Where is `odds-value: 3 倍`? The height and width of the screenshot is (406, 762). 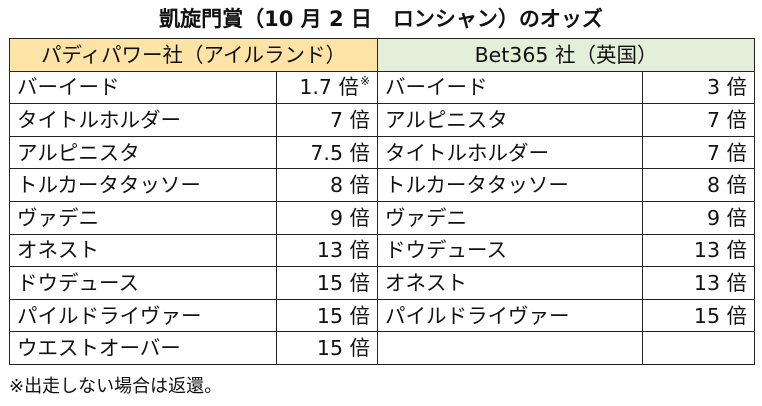 odds-value: 3 倍 is located at coordinates (727, 87).